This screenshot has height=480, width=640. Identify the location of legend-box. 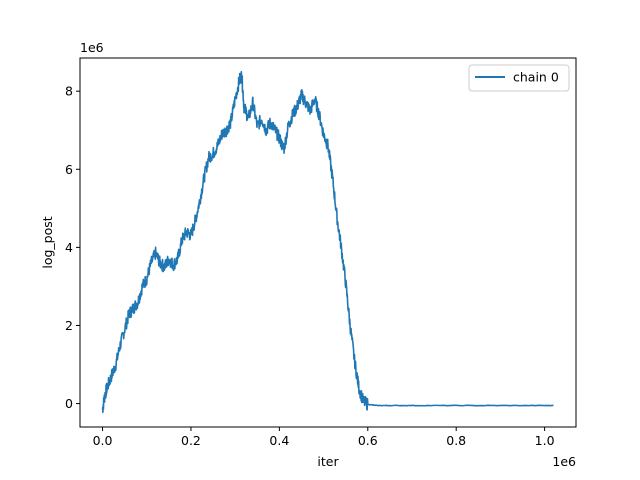
(519, 78).